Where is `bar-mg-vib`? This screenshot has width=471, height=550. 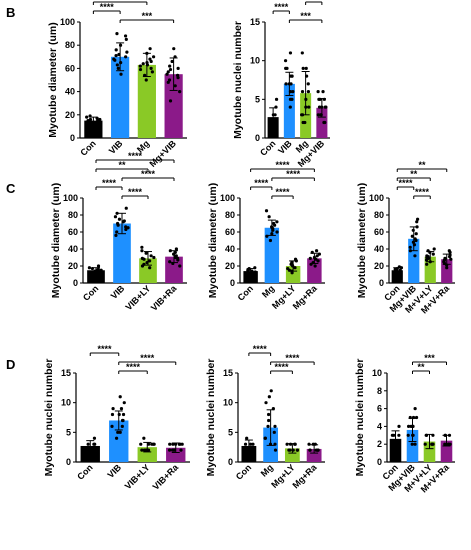 bar-mg-vib is located at coordinates (414, 260).